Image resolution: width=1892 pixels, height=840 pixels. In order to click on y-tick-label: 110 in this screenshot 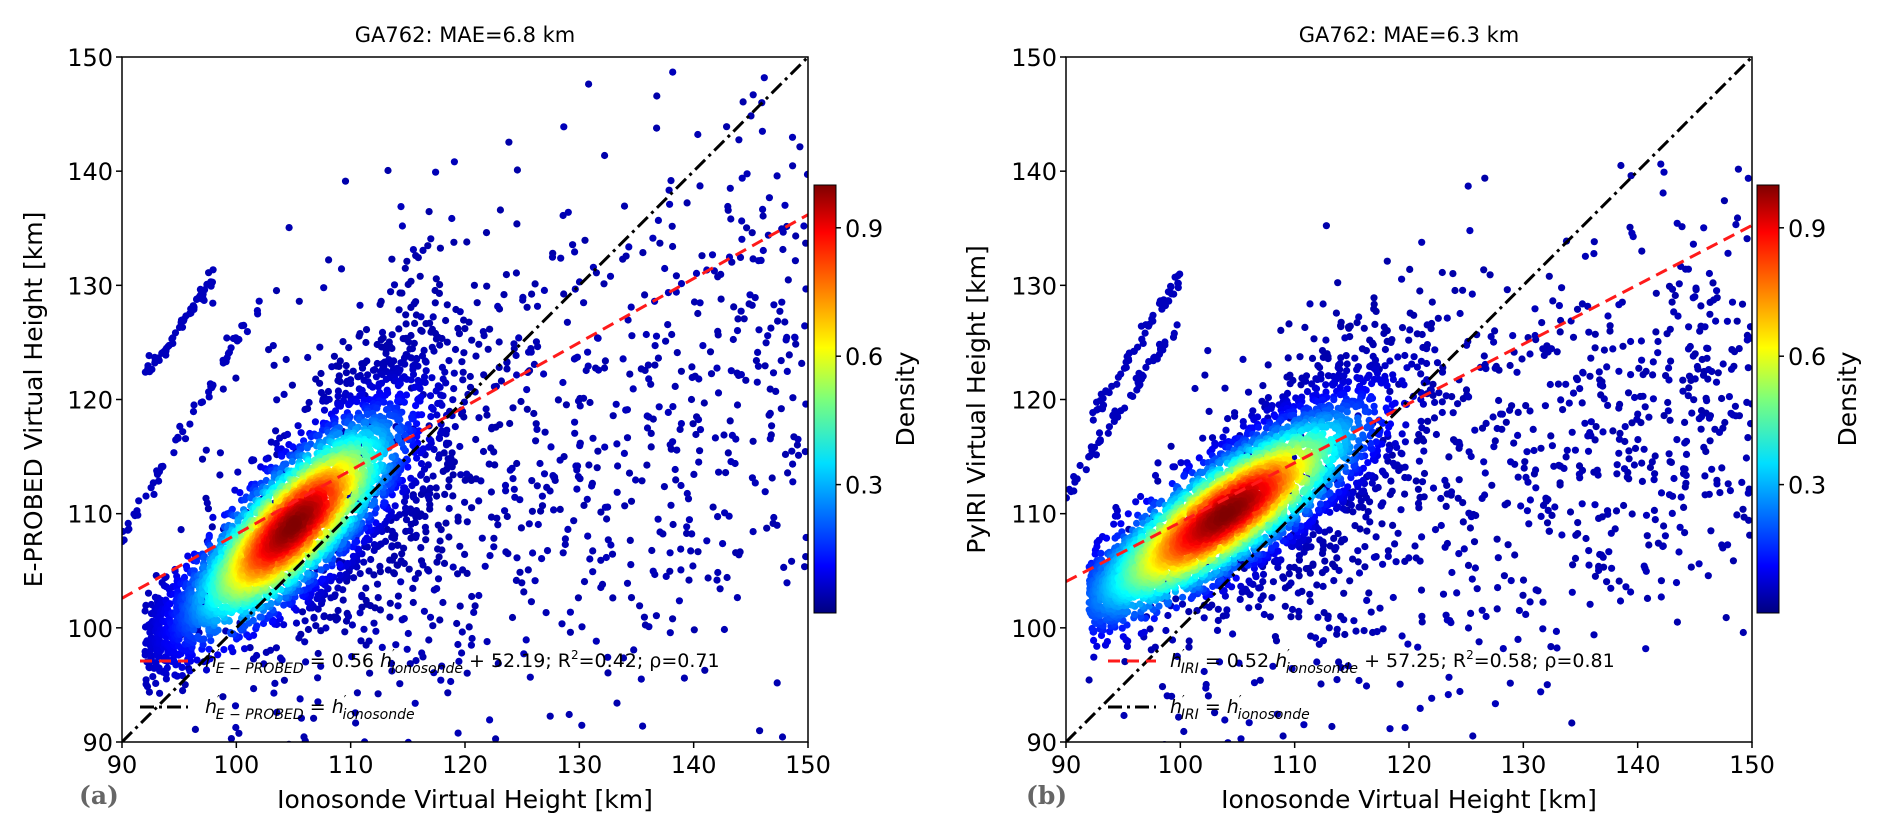, I will do `click(90, 515)`.